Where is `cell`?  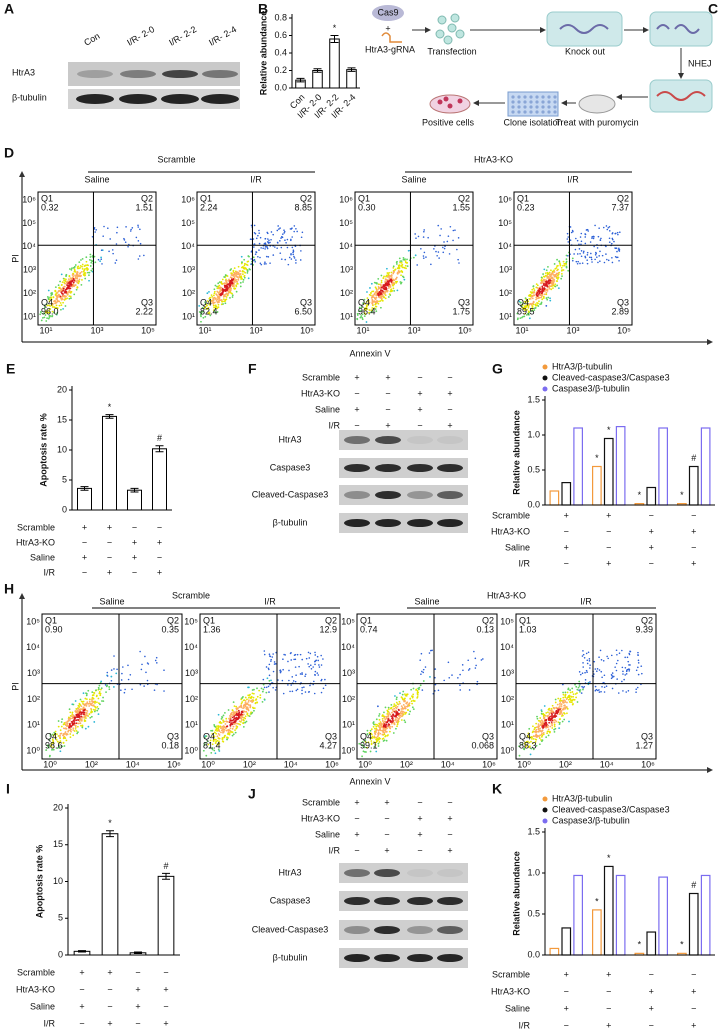 cell is located at coordinates (442, 20).